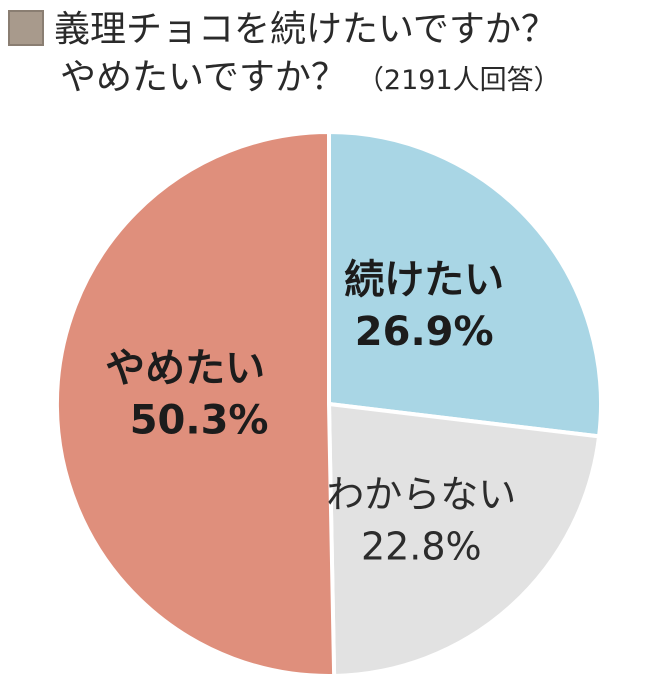  Describe the element at coordinates (185, 368) in the screenshot. I see `slice-label-3: やめたい` at that location.